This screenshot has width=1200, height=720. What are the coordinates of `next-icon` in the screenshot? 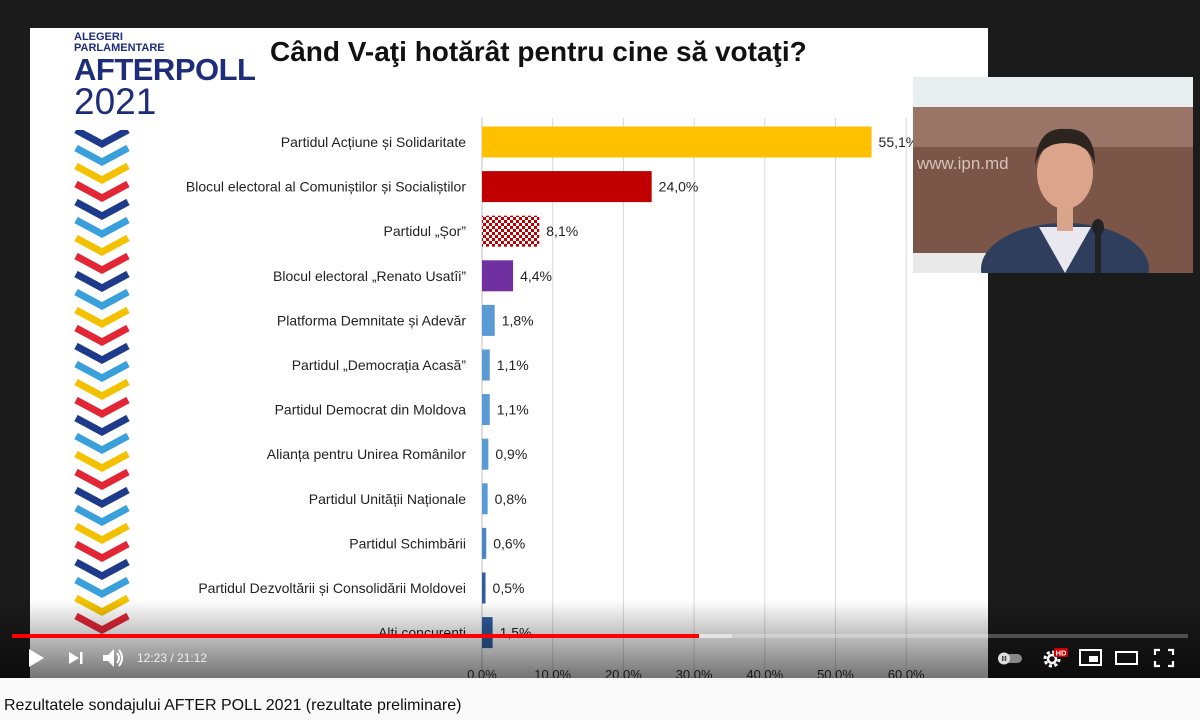 It's located at (76, 658).